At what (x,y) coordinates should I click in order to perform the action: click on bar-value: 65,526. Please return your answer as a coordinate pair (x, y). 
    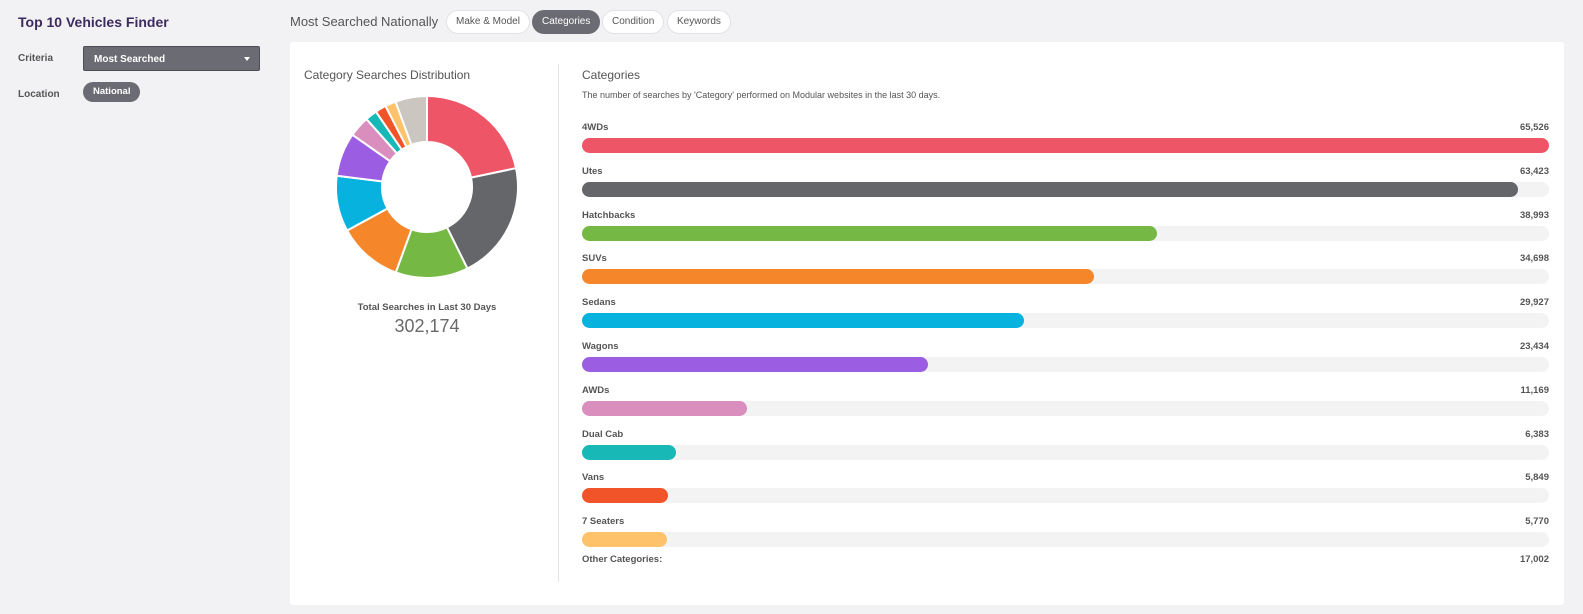
    Looking at the image, I should click on (1534, 127).